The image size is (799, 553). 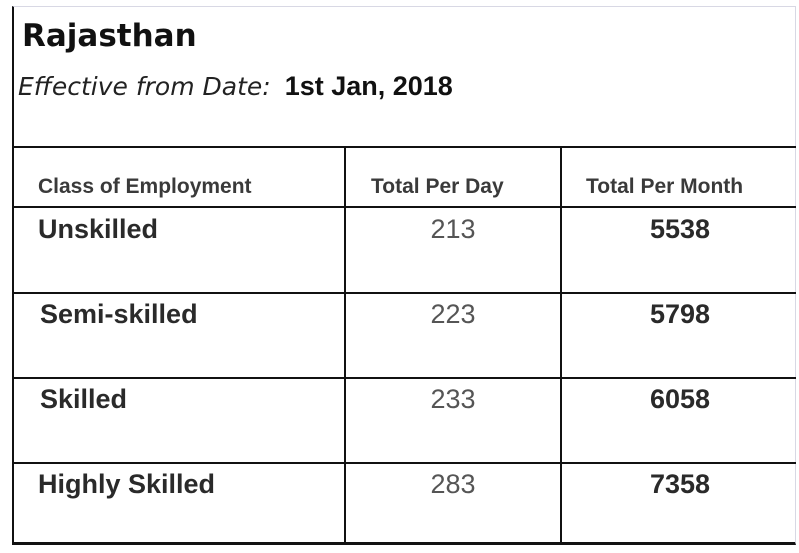 I want to click on table-row-per-day: 283, so click(x=453, y=484).